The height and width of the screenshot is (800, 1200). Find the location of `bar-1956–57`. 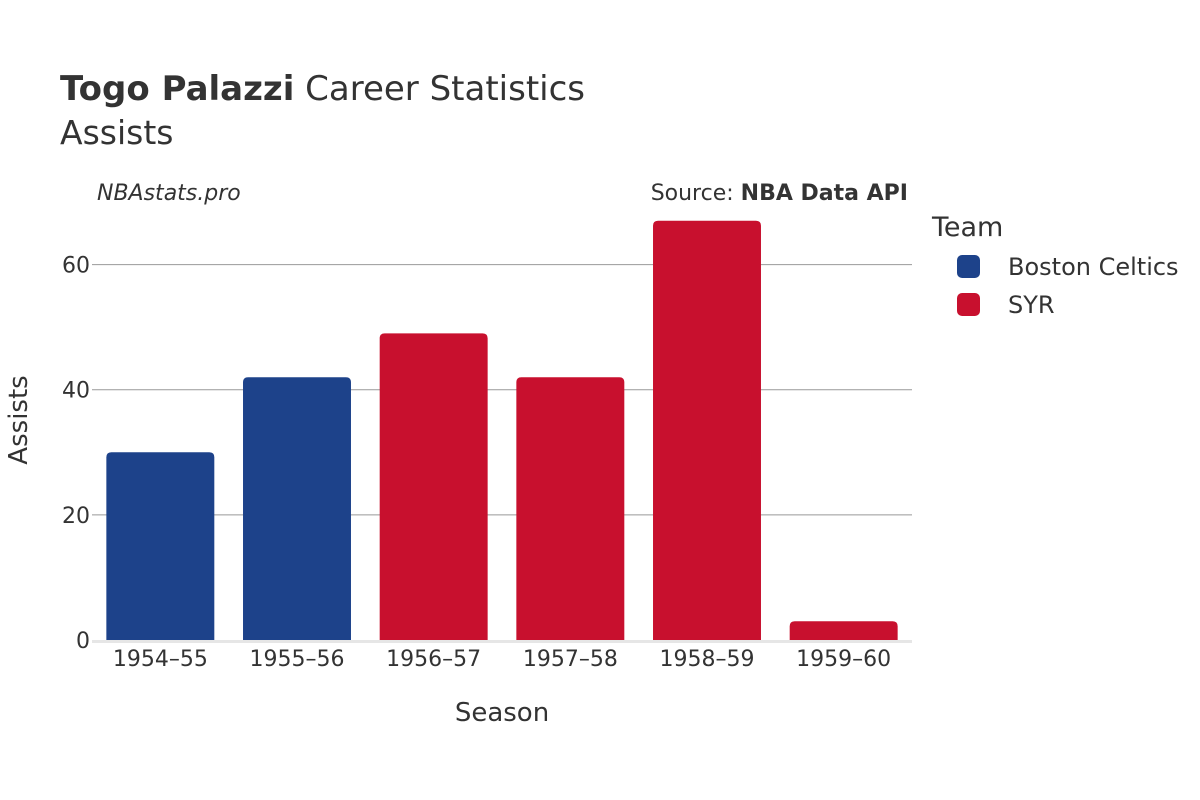

bar-1956–57 is located at coordinates (433, 486).